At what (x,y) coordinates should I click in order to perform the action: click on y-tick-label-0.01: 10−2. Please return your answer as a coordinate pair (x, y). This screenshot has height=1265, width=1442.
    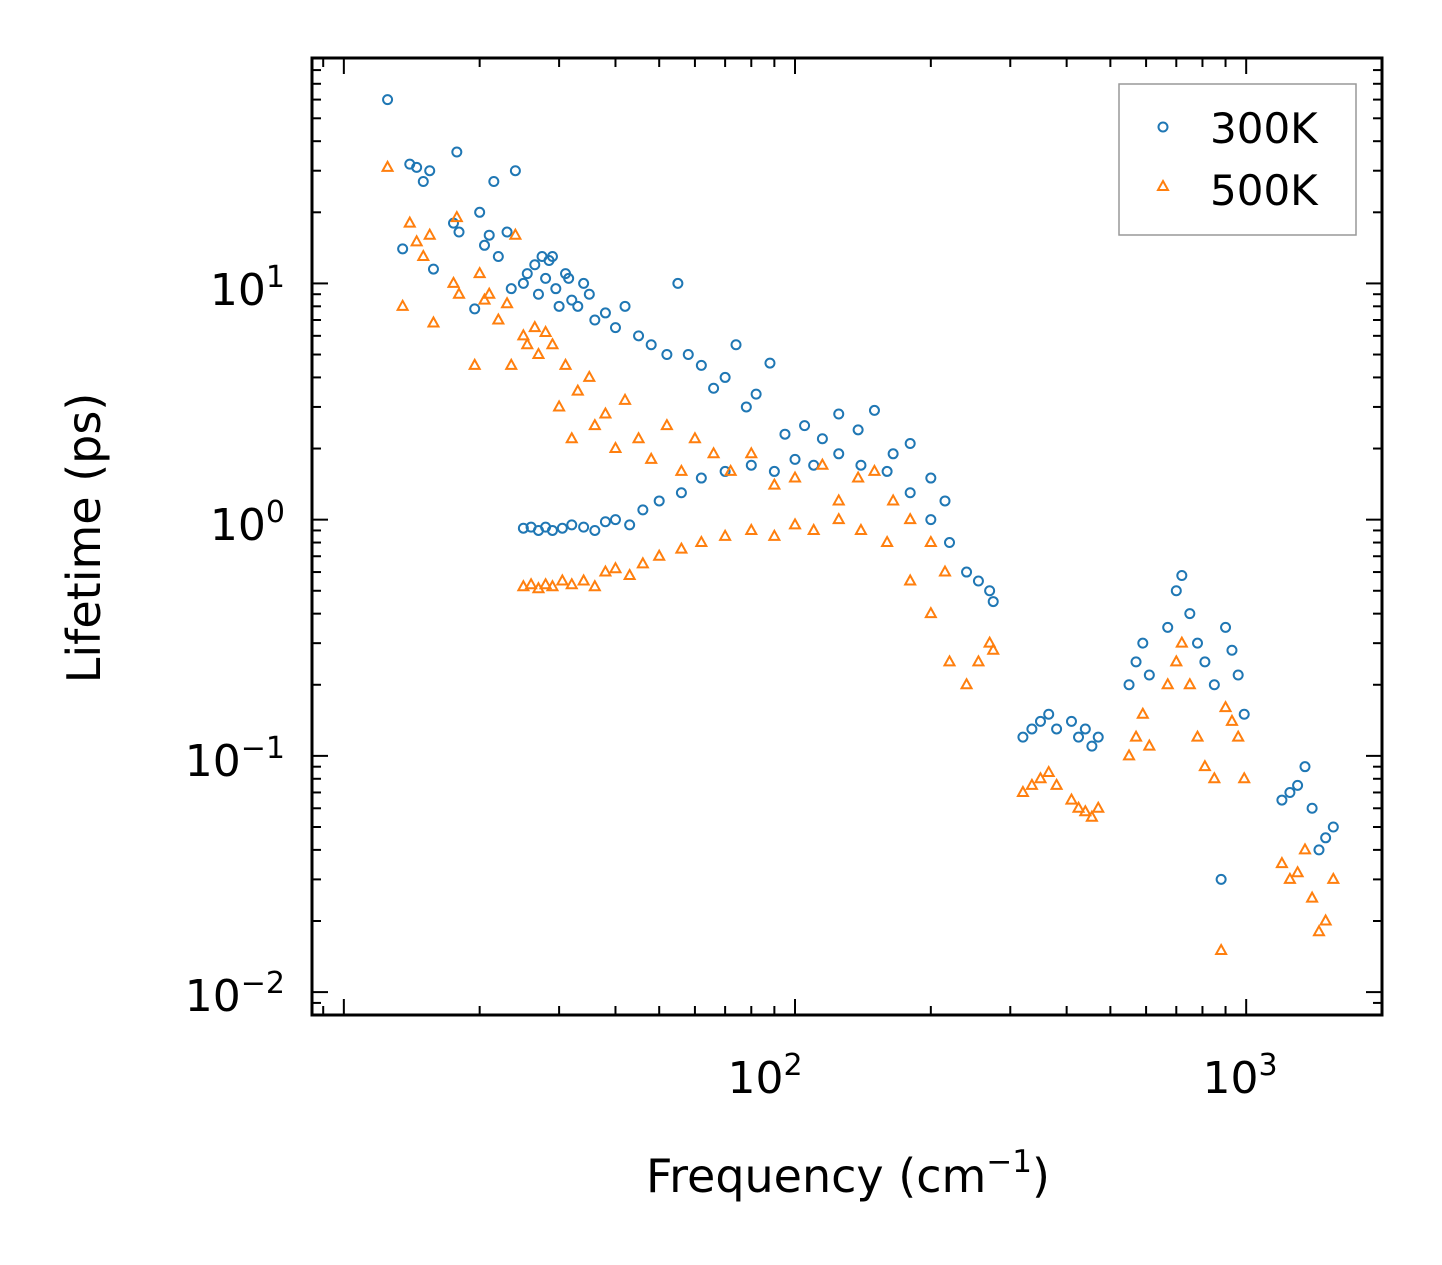
    Looking at the image, I should click on (235, 994).